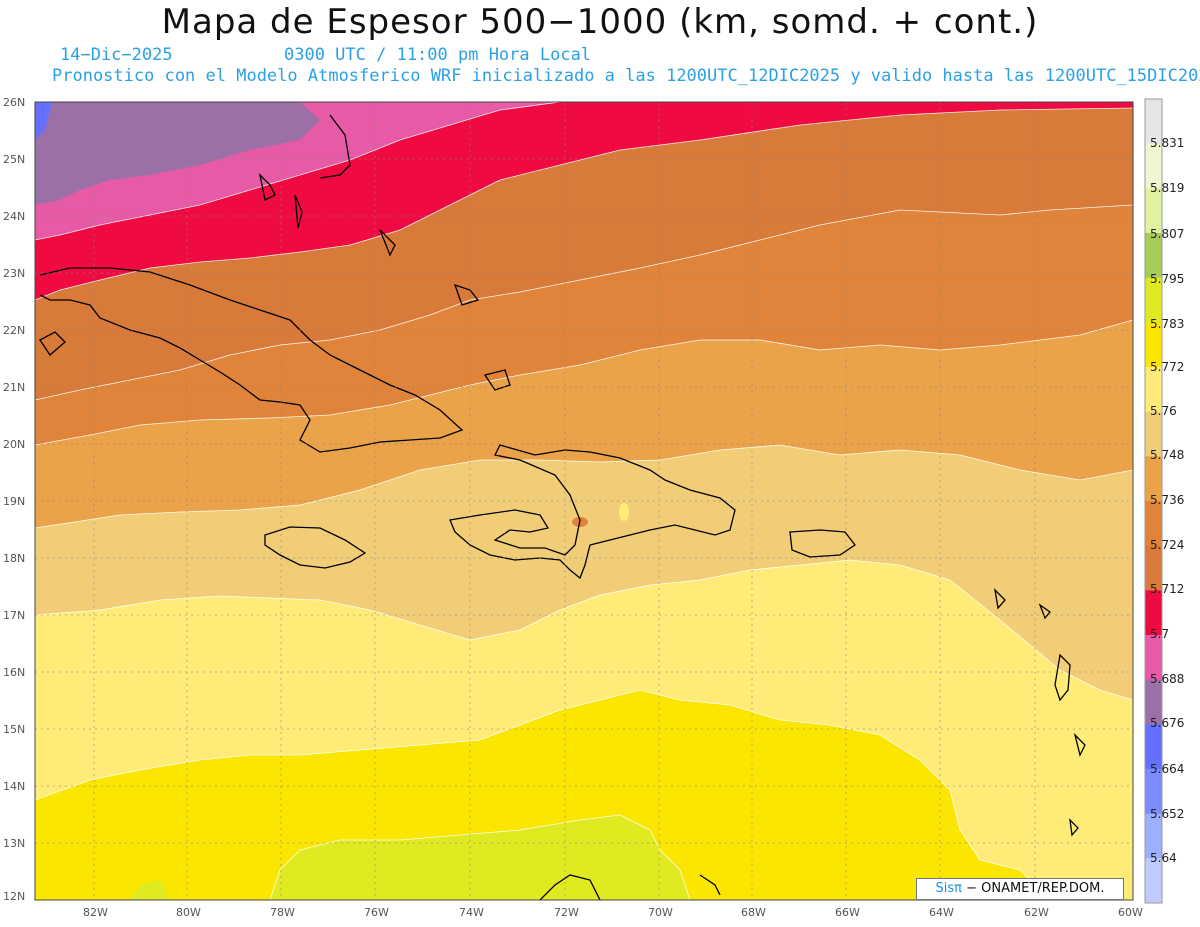 The width and height of the screenshot is (1200, 927). I want to click on lon-label: 64W, so click(941, 912).